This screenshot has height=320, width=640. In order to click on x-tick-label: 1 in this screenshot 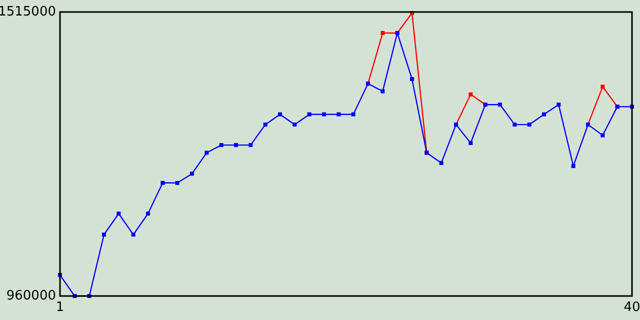, I will do `click(60, 307)`.